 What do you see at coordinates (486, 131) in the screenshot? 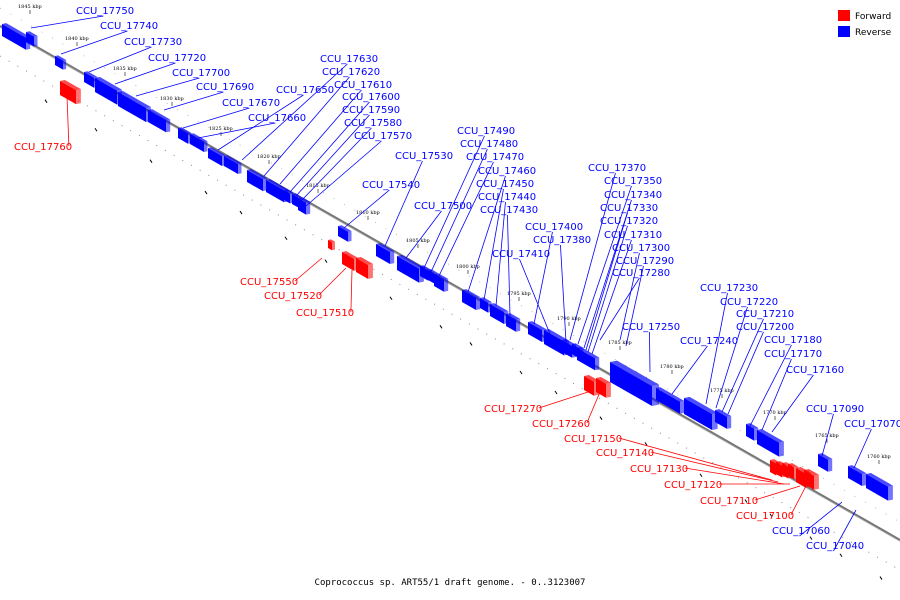
I see `gene-label: CCU_17490` at bounding box center [486, 131].